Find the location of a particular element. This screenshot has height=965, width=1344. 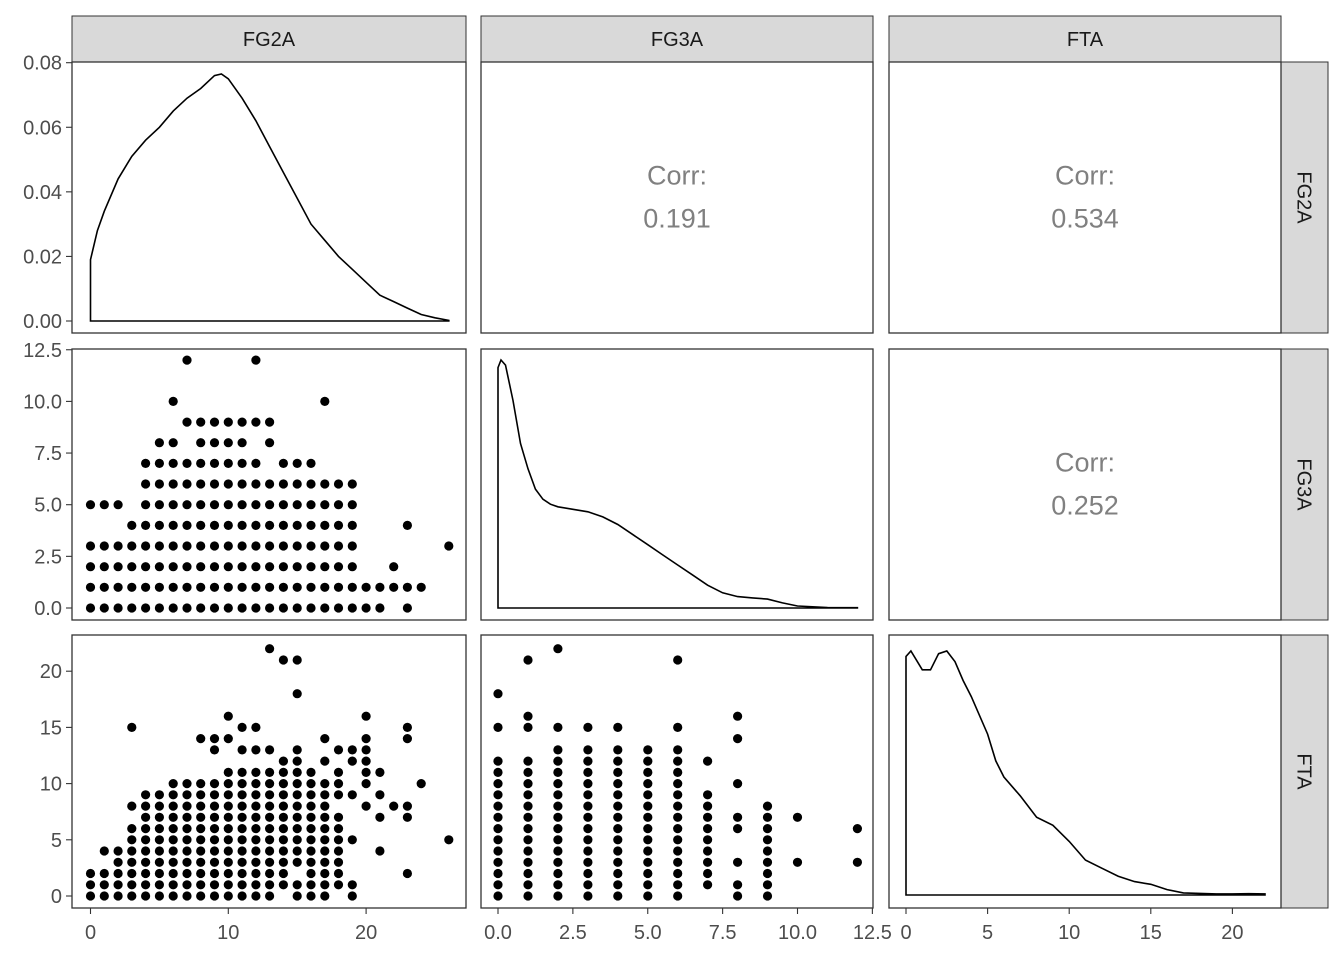

x-axis-tick-label: 10 is located at coordinates (228, 933).